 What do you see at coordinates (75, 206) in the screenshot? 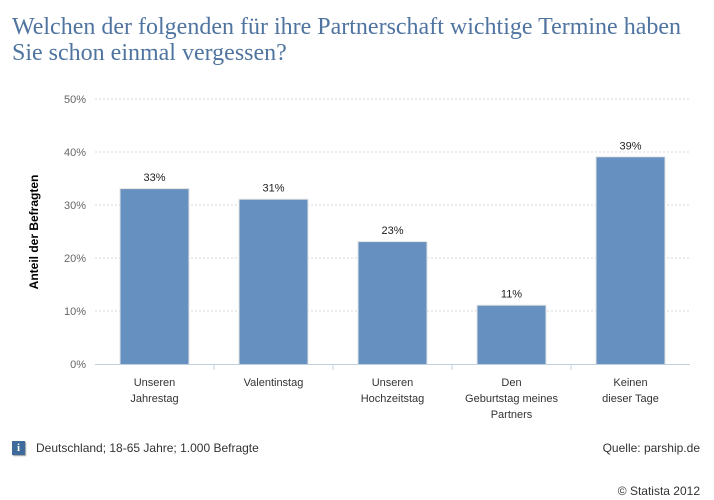
I see `y-tick-label: 30%` at bounding box center [75, 206].